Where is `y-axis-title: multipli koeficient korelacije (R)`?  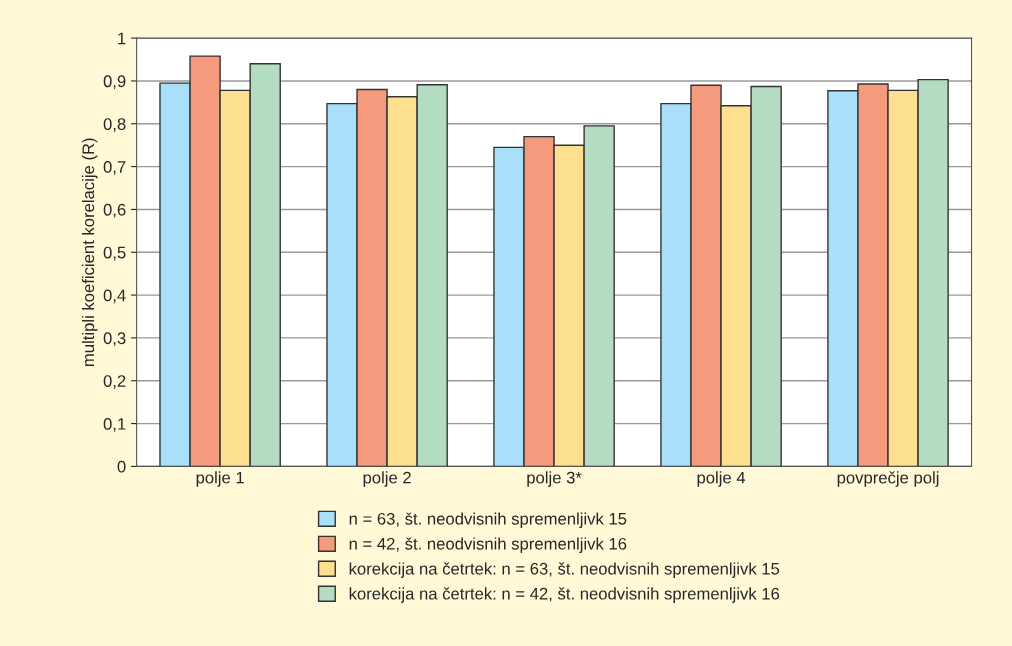 y-axis-title: multipli koeficient korelacije (R) is located at coordinates (89, 252).